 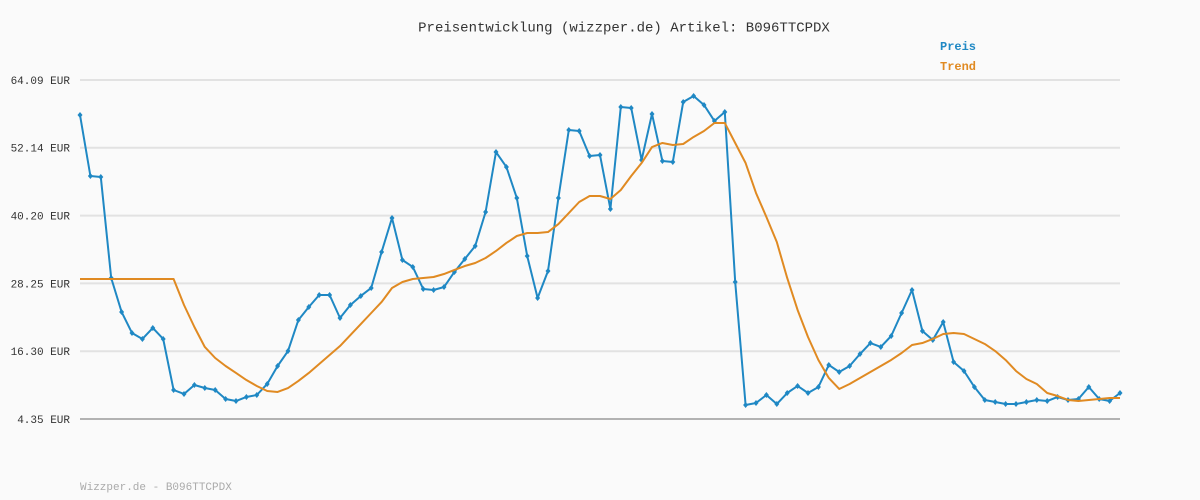 What do you see at coordinates (958, 67) in the screenshot?
I see `legend-entry: Trend` at bounding box center [958, 67].